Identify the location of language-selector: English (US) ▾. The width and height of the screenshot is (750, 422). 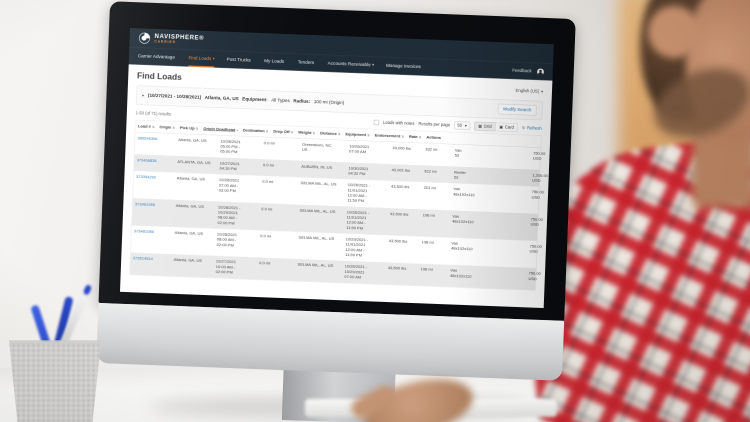
(529, 91).